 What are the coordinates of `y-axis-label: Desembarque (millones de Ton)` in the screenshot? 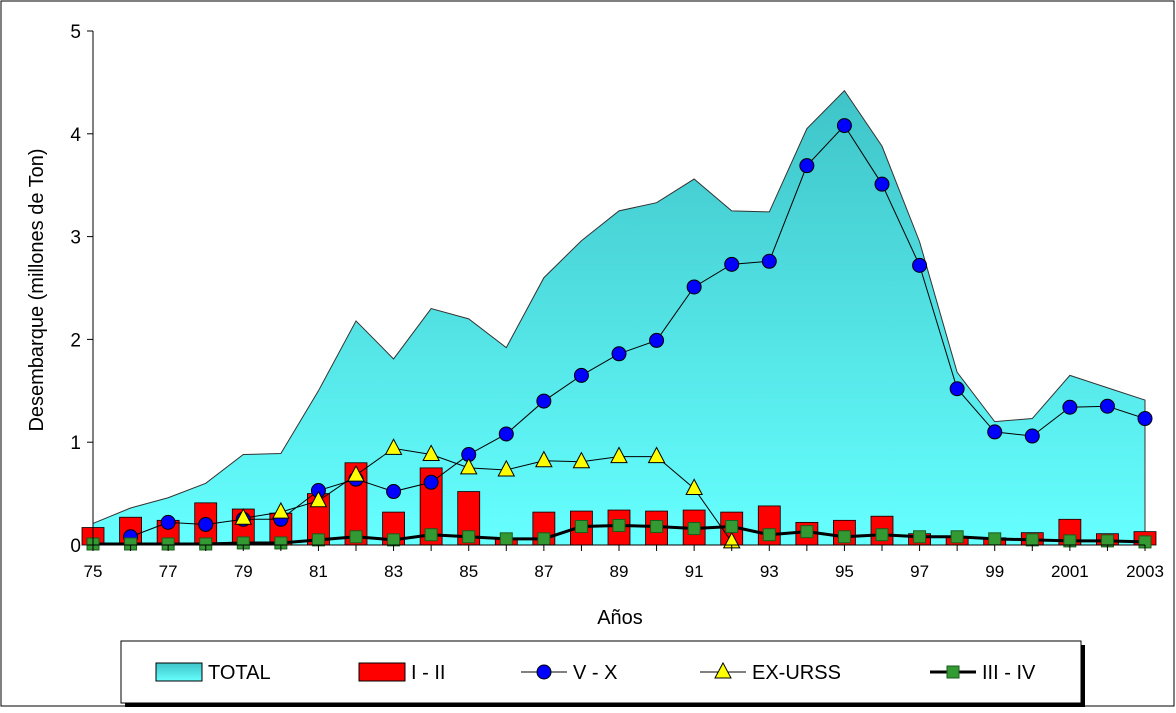 It's located at (37, 289).